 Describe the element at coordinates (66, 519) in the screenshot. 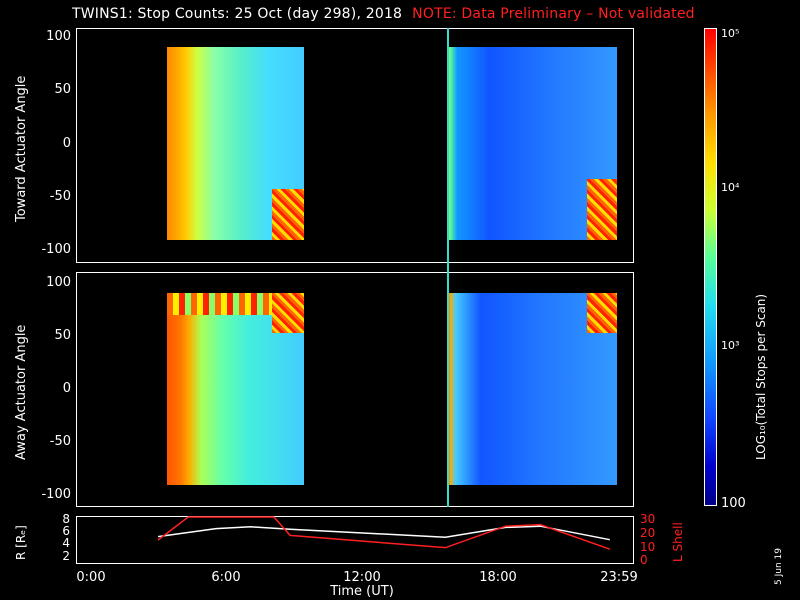

I see `bottom-ytick-left-8: 8` at that location.